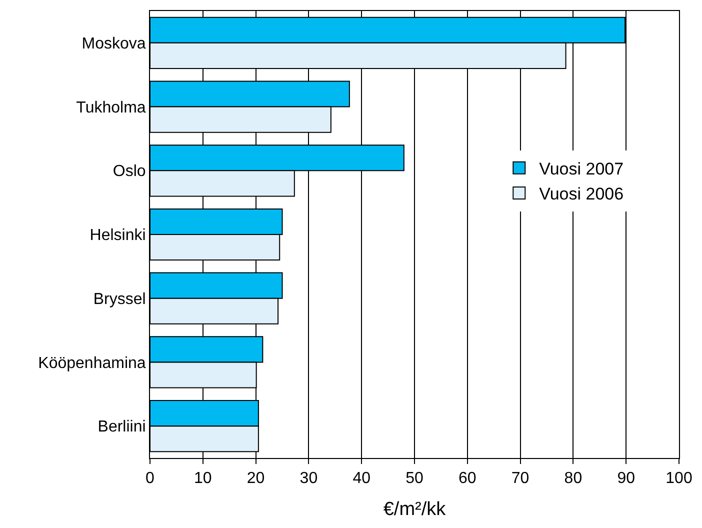 This screenshot has height=528, width=702. Describe the element at coordinates (581, 169) in the screenshot. I see `legend-label: Vuosi 2007` at that location.